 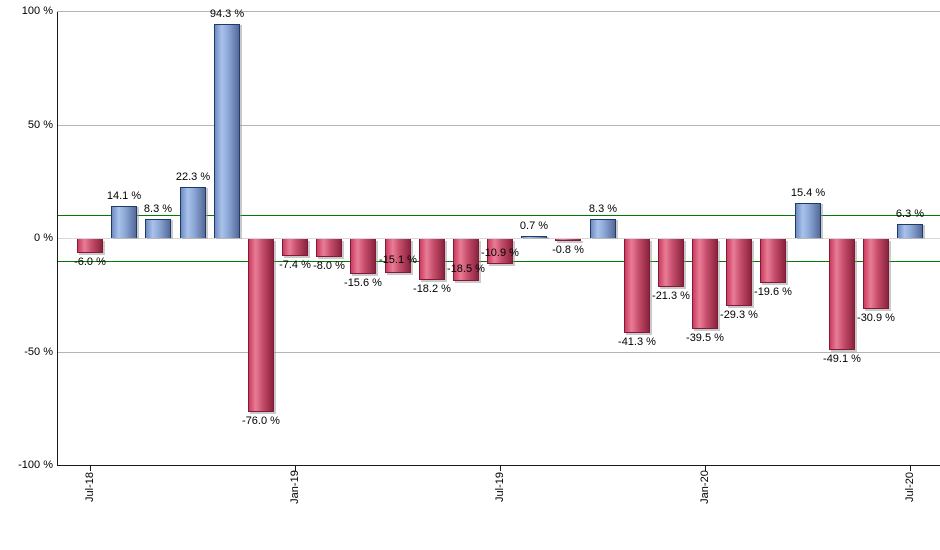 I want to click on value-label-Feb-20: -29.3 %, so click(x=739, y=315).